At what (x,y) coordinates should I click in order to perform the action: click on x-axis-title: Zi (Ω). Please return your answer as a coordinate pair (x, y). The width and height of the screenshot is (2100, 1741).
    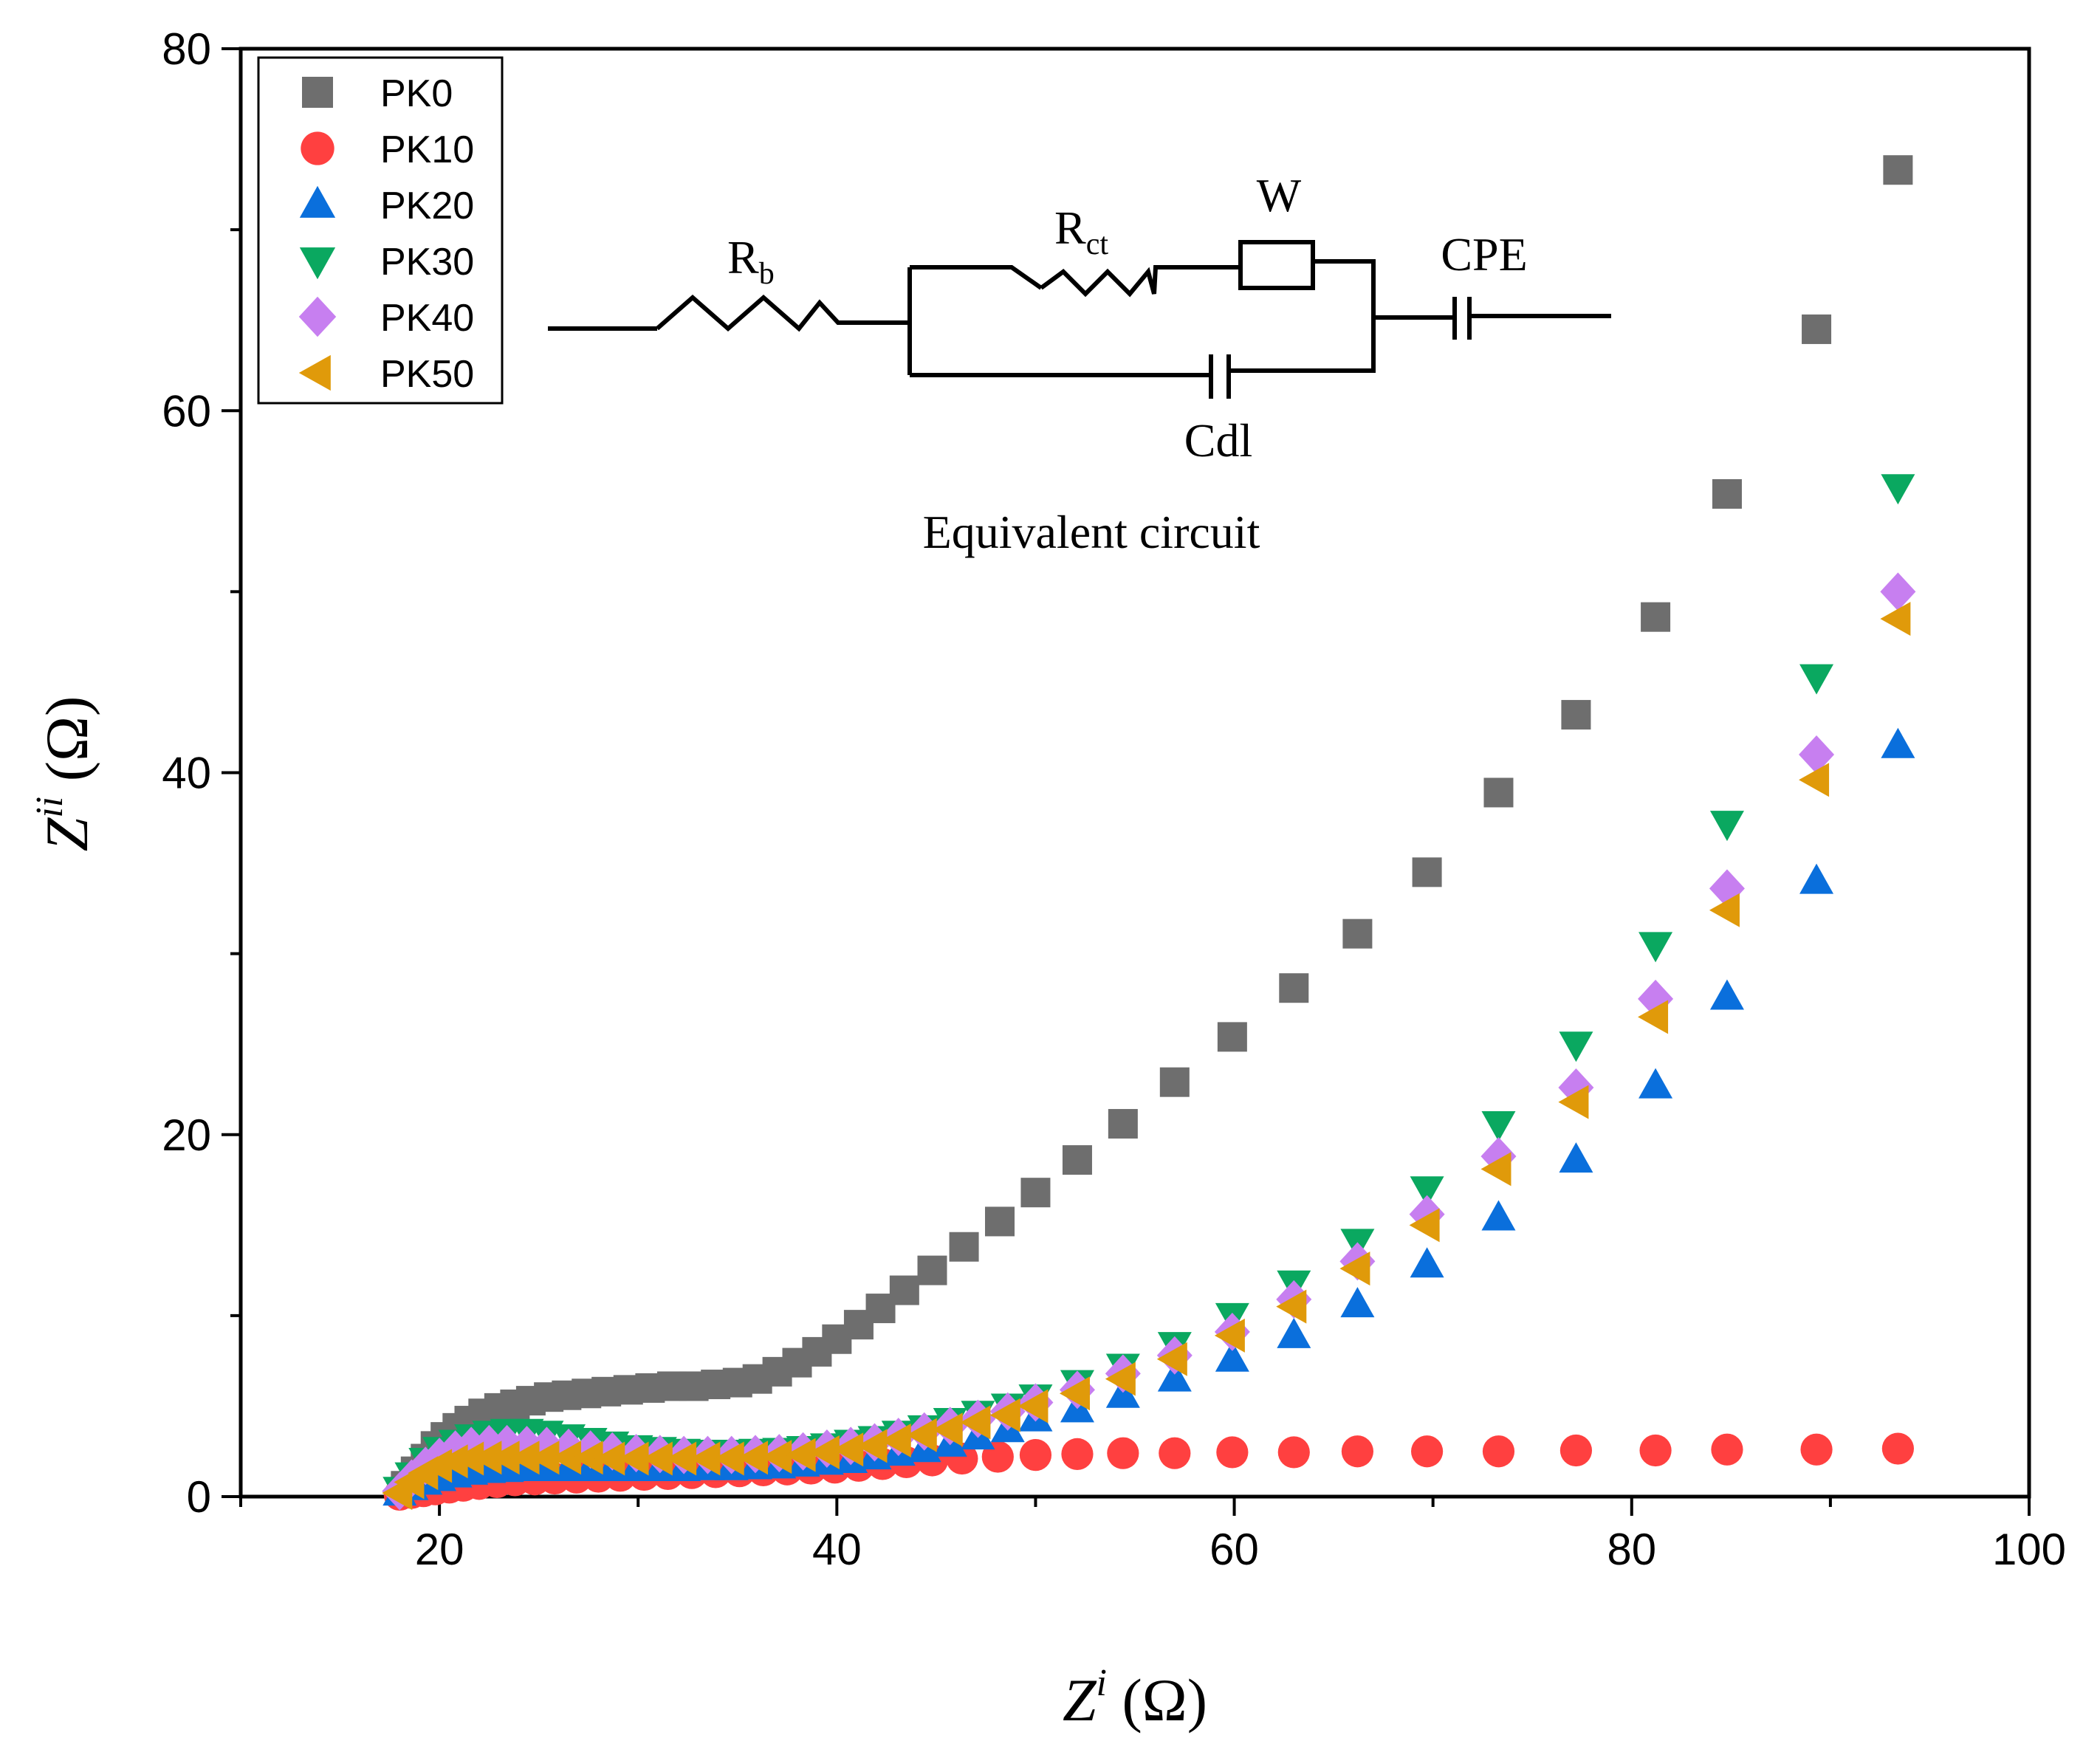
    Looking at the image, I should click on (1135, 1698).